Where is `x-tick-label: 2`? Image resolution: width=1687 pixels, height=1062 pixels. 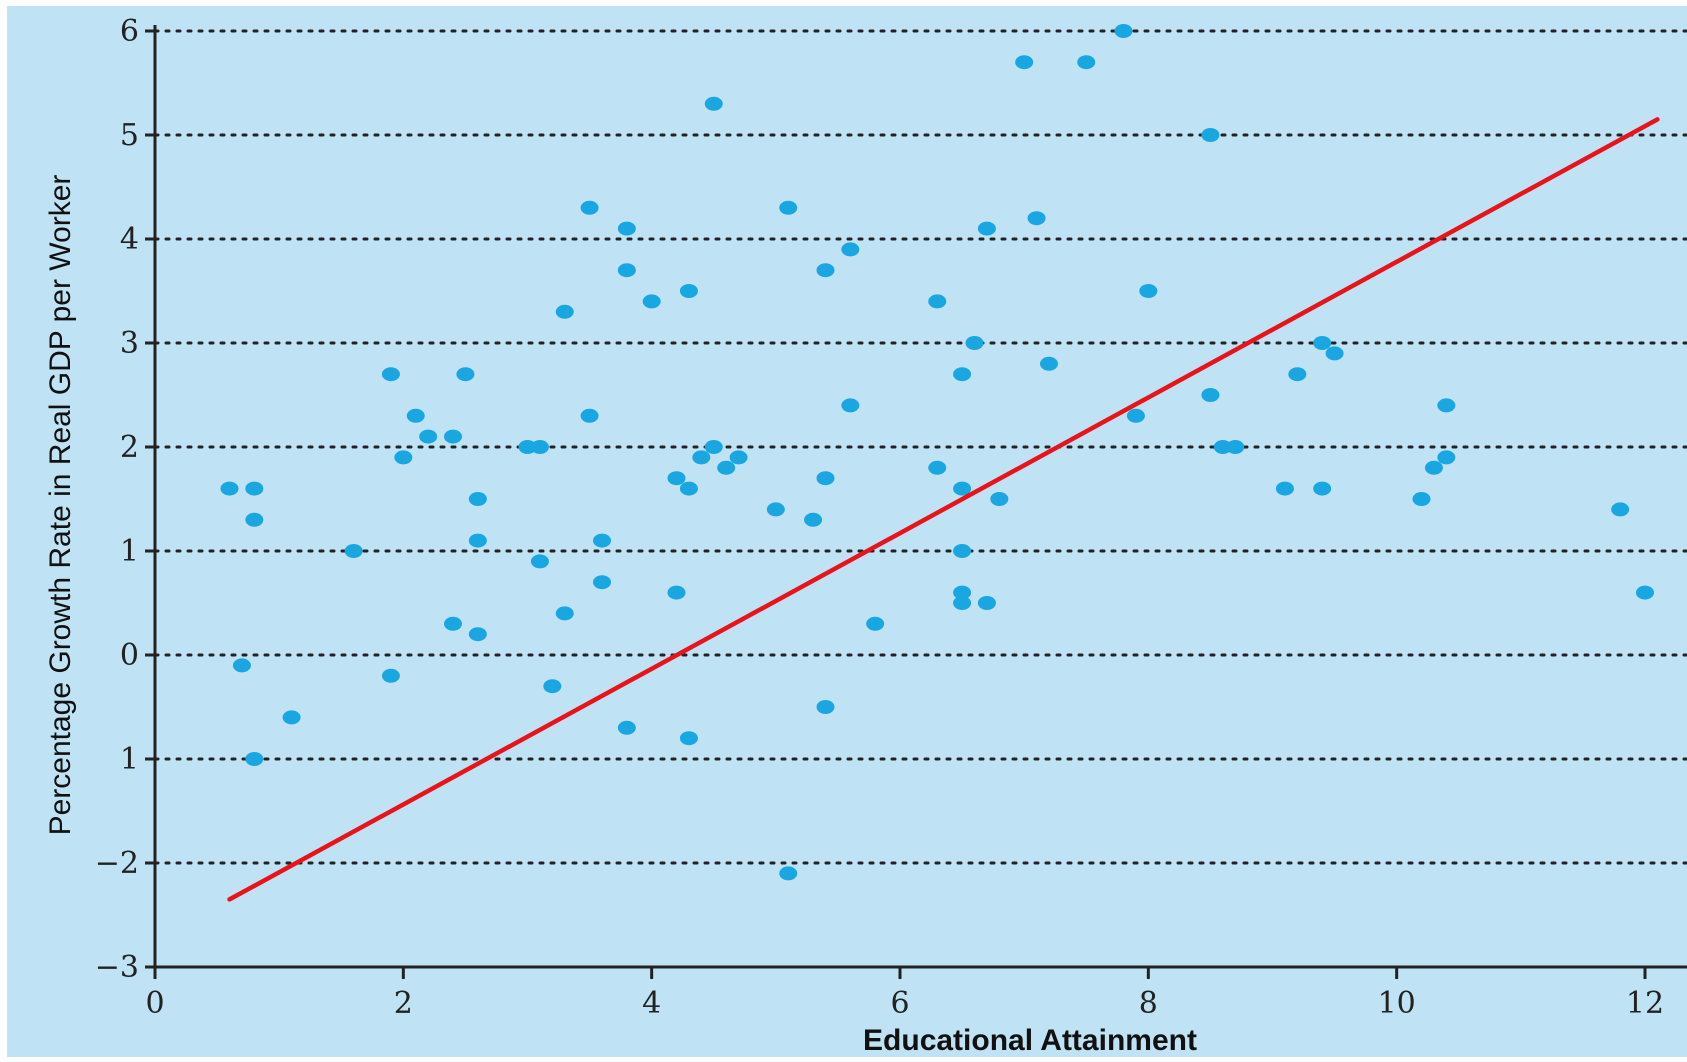 x-tick-label: 2 is located at coordinates (403, 1003).